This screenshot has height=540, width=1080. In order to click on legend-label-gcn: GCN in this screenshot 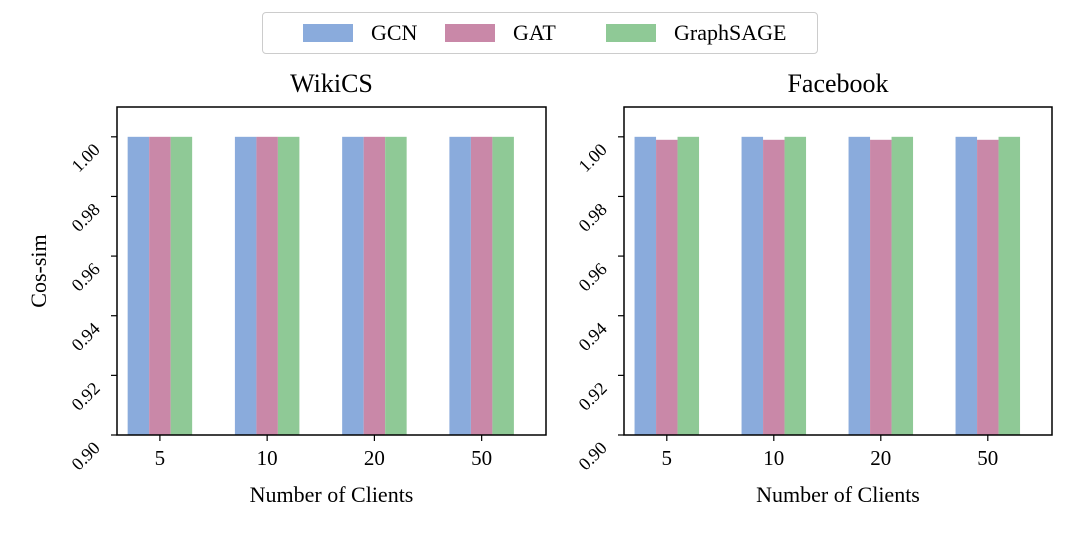, I will do `click(394, 32)`.